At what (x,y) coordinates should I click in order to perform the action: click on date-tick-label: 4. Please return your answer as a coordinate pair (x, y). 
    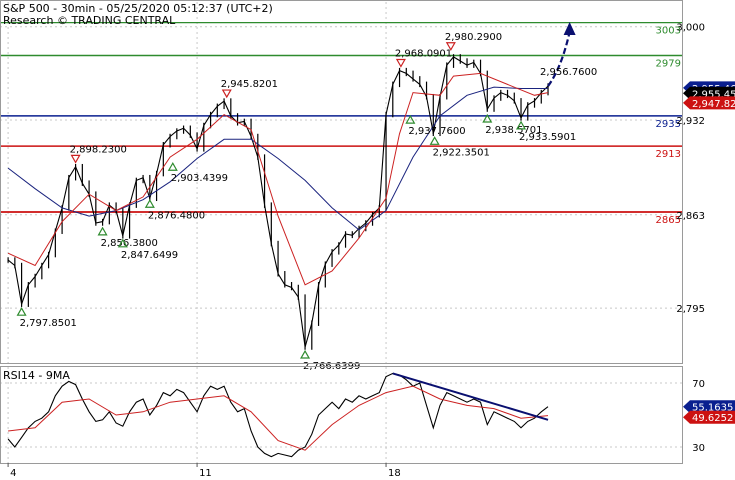
    Looking at the image, I should click on (13, 473).